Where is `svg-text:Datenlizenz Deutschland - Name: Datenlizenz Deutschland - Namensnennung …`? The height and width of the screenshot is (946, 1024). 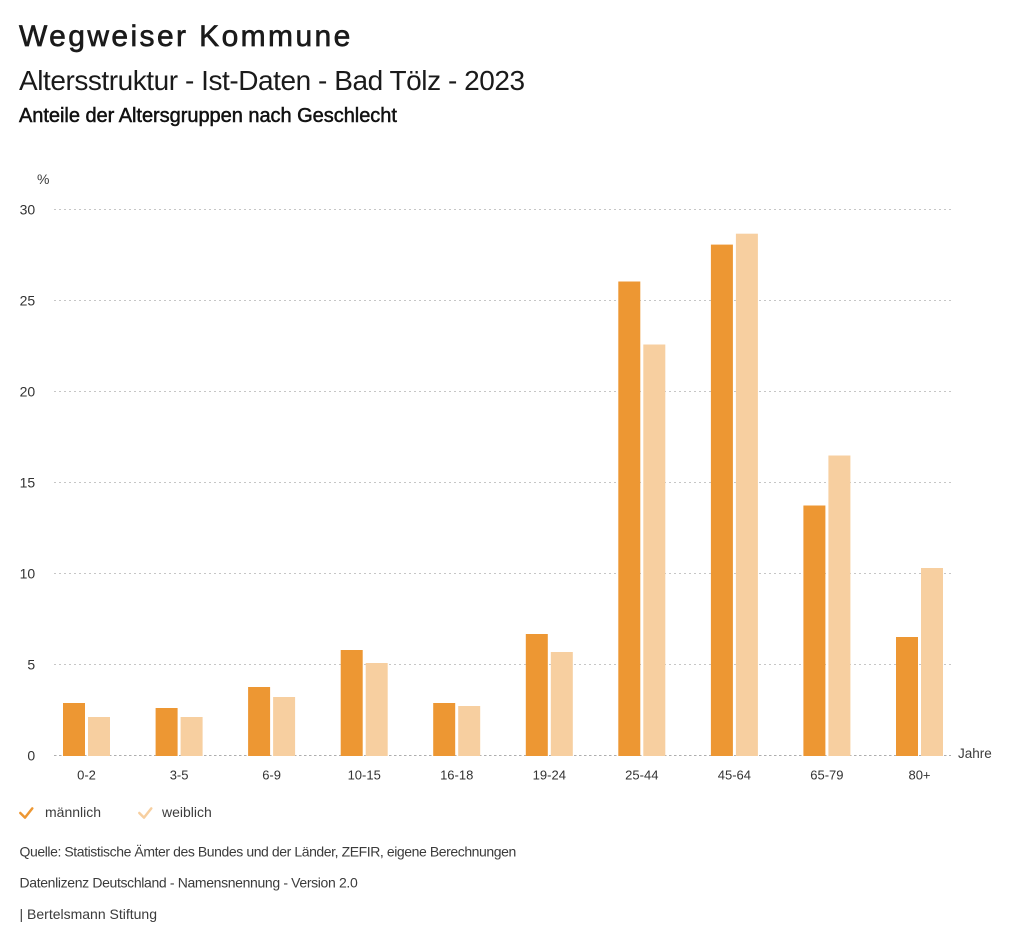
svg-text:Datenlizenz Deutschland - Name: Datenlizenz Deutschland - Namensnennung … is located at coordinates (189, 883).